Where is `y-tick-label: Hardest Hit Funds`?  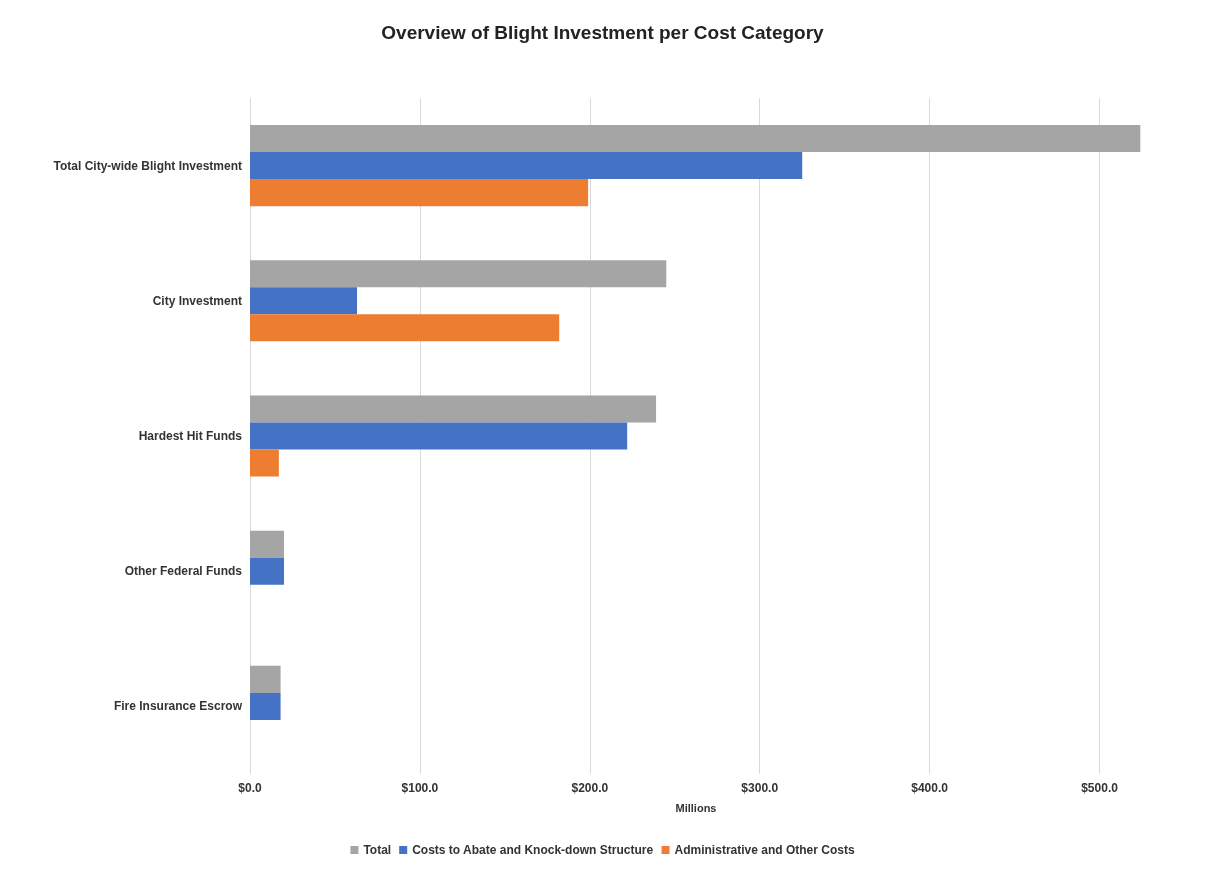
y-tick-label: Hardest Hit Funds is located at coordinates (190, 436).